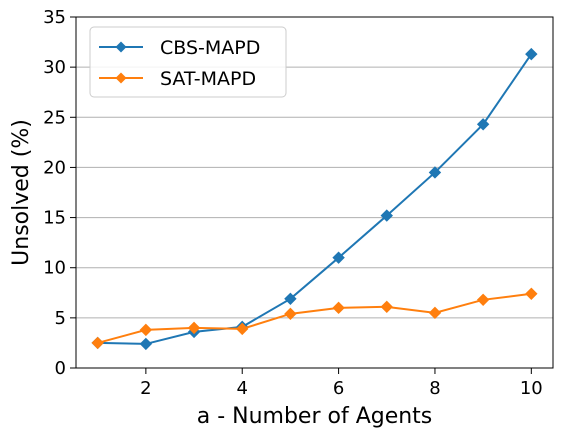 The width and height of the screenshot is (567, 437). I want to click on y-tick-label: 35, so click(54, 17).